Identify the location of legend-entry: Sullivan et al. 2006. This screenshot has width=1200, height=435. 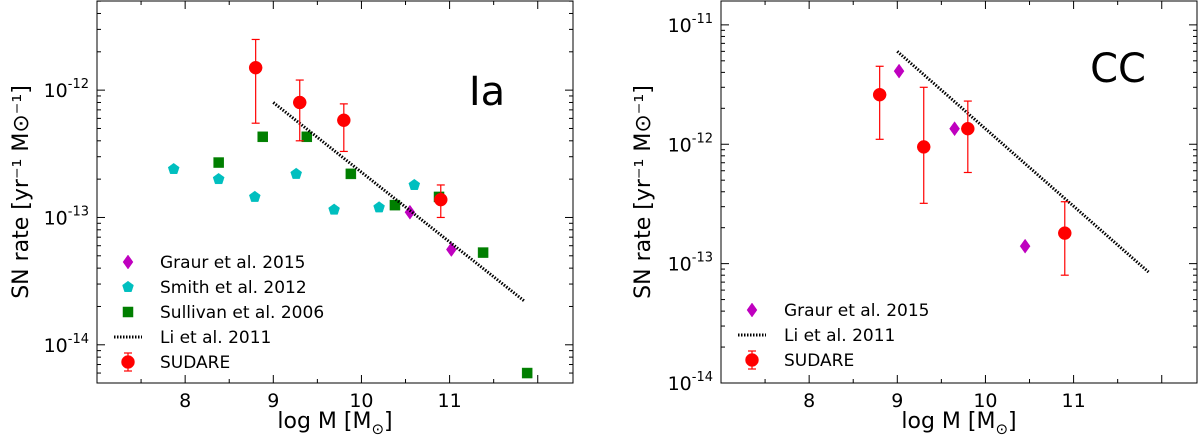
(223, 313).